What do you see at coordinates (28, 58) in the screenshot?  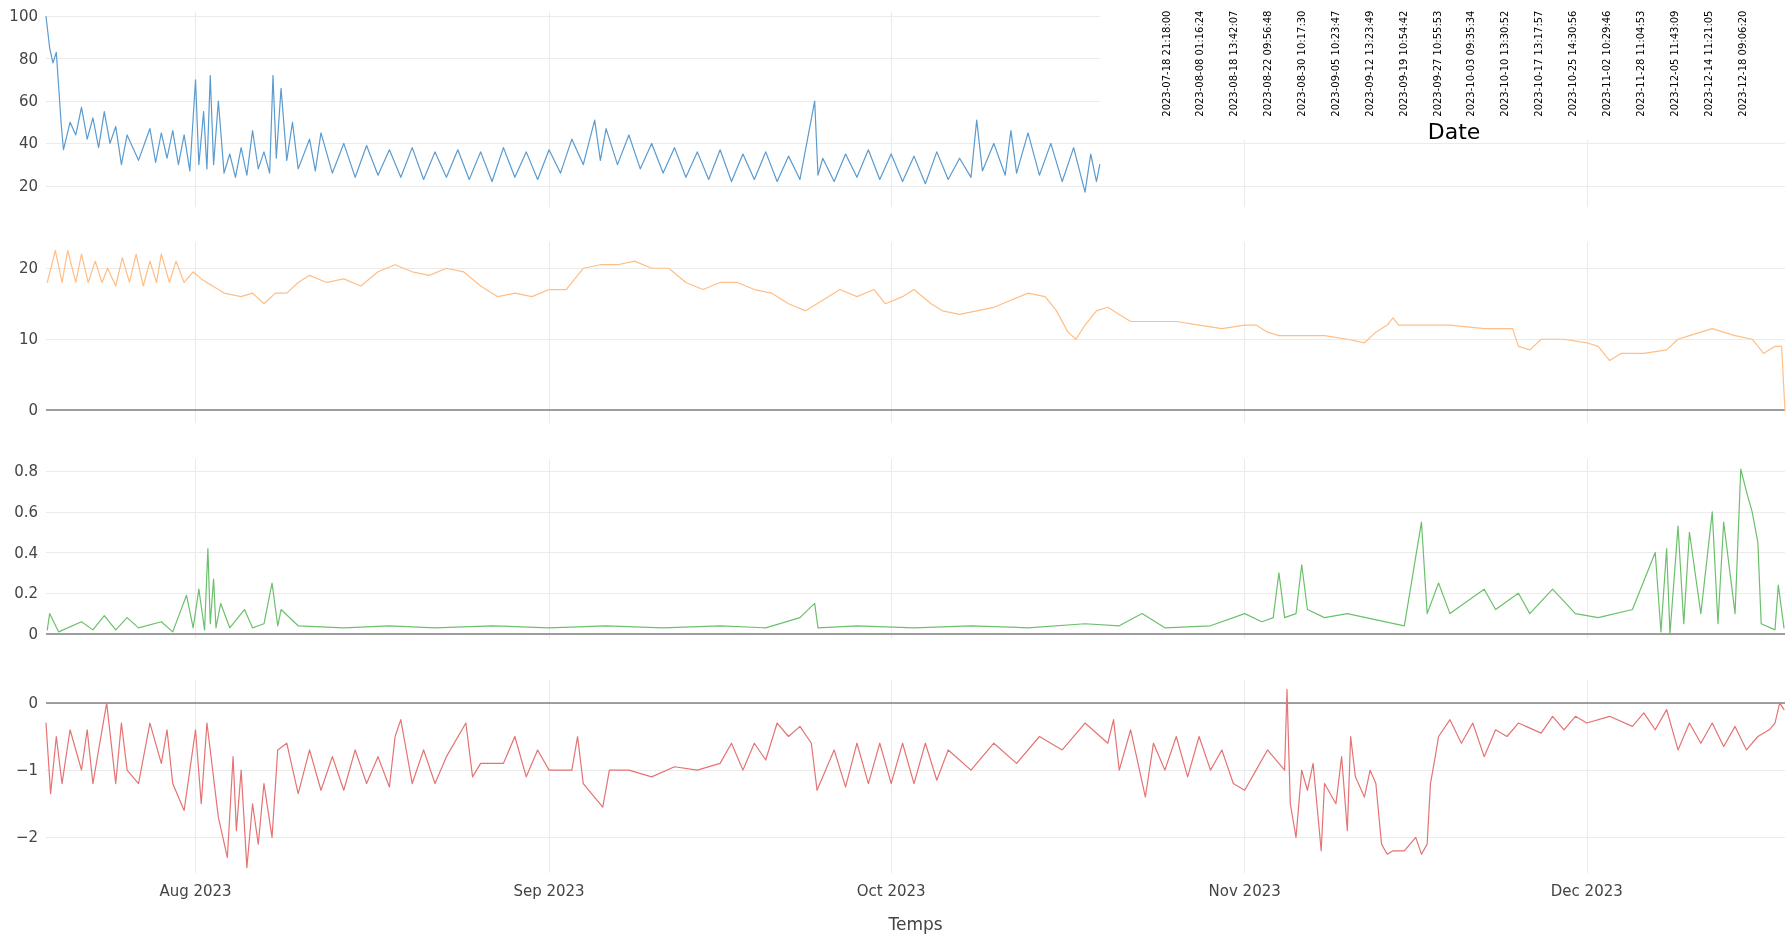 I see `y-tick-label: 80` at bounding box center [28, 58].